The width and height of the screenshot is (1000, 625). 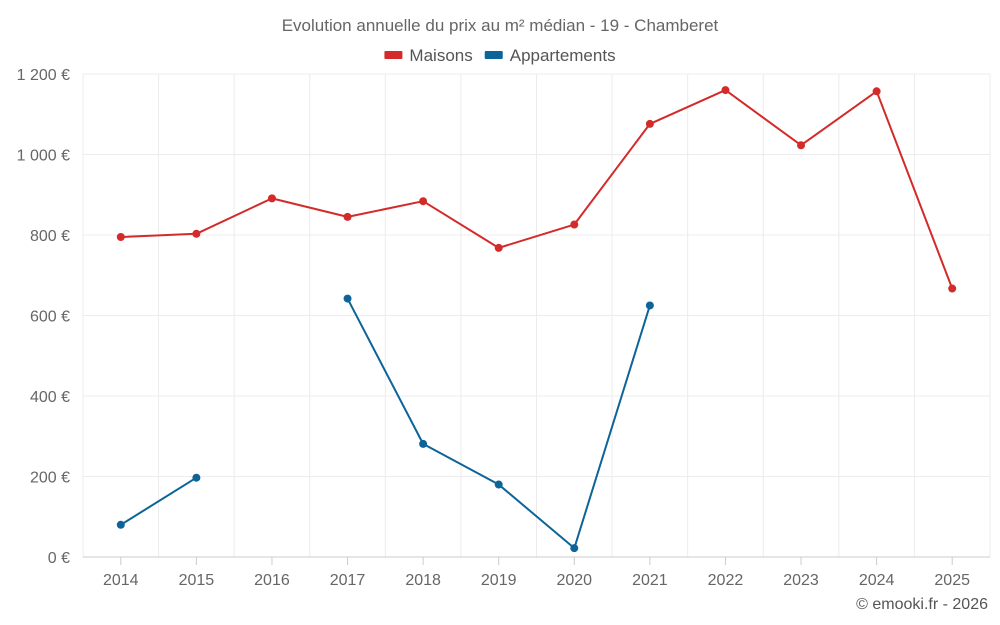 What do you see at coordinates (43, 75) in the screenshot?
I see `y-tick-label: 1 200 €` at bounding box center [43, 75].